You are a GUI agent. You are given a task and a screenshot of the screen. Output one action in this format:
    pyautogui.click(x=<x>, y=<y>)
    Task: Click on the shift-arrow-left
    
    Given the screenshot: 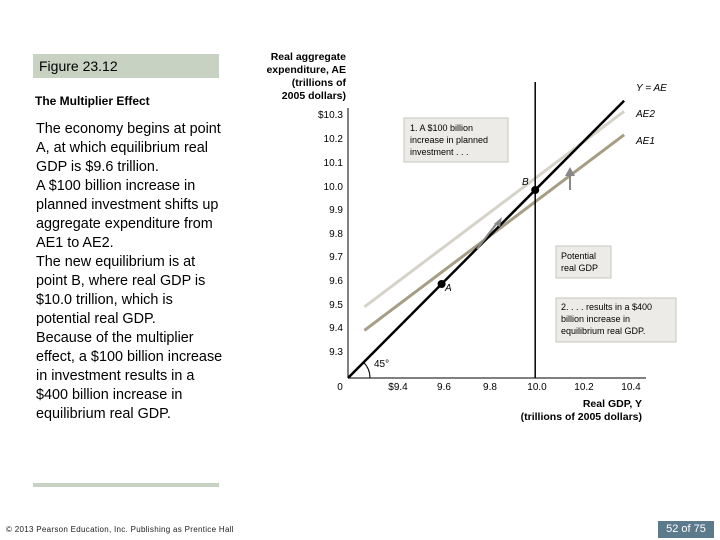 What is the action you would take?
    pyautogui.click(x=489, y=233)
    